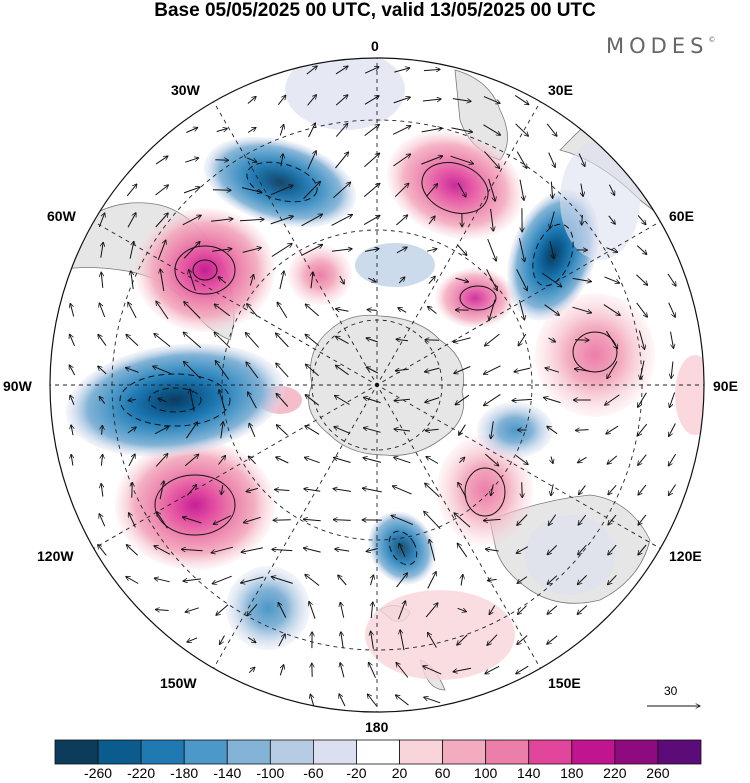 This screenshot has height=783, width=750. Describe the element at coordinates (570, 555) in the screenshot. I see `neg-anomaly-weak-southeast` at that location.